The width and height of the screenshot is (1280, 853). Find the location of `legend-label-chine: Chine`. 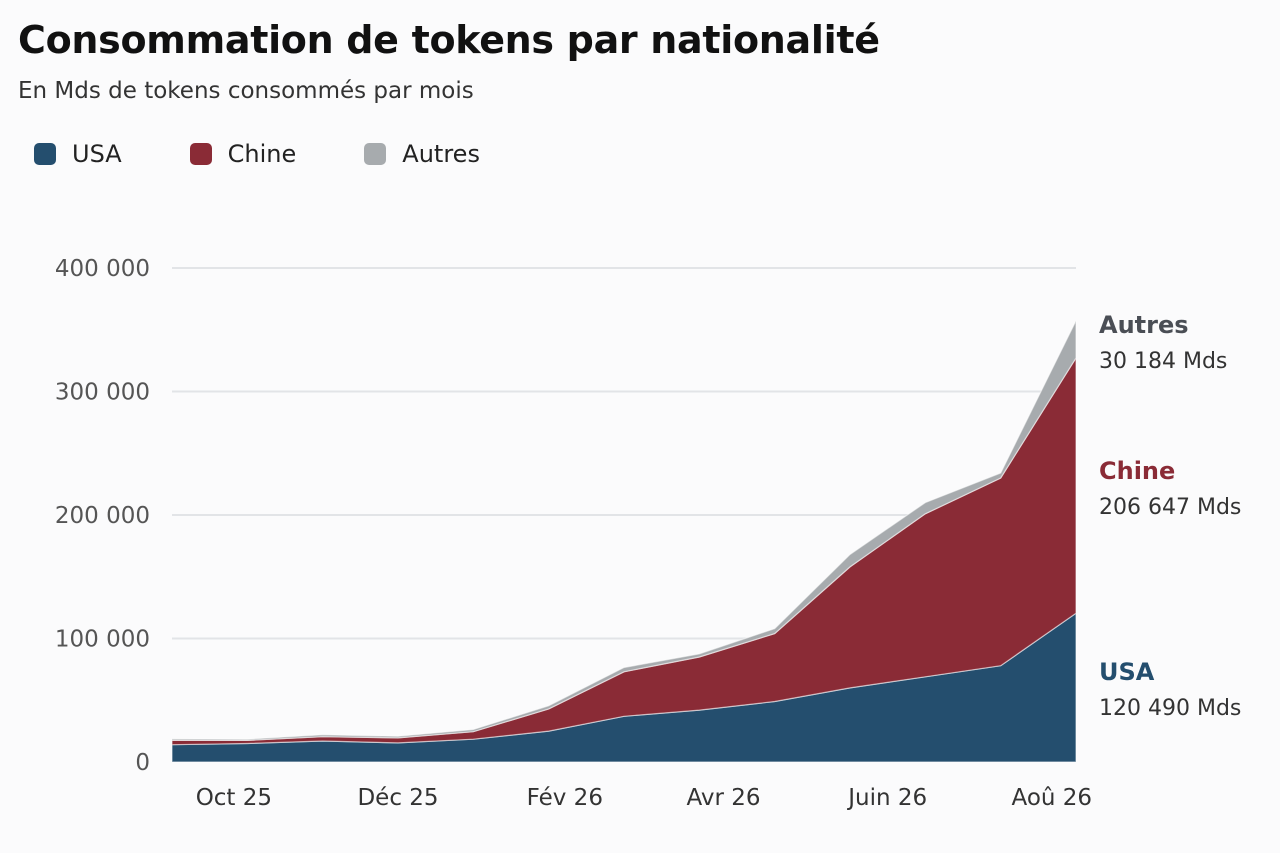

legend-label-chine: Chine is located at coordinates (262, 154).